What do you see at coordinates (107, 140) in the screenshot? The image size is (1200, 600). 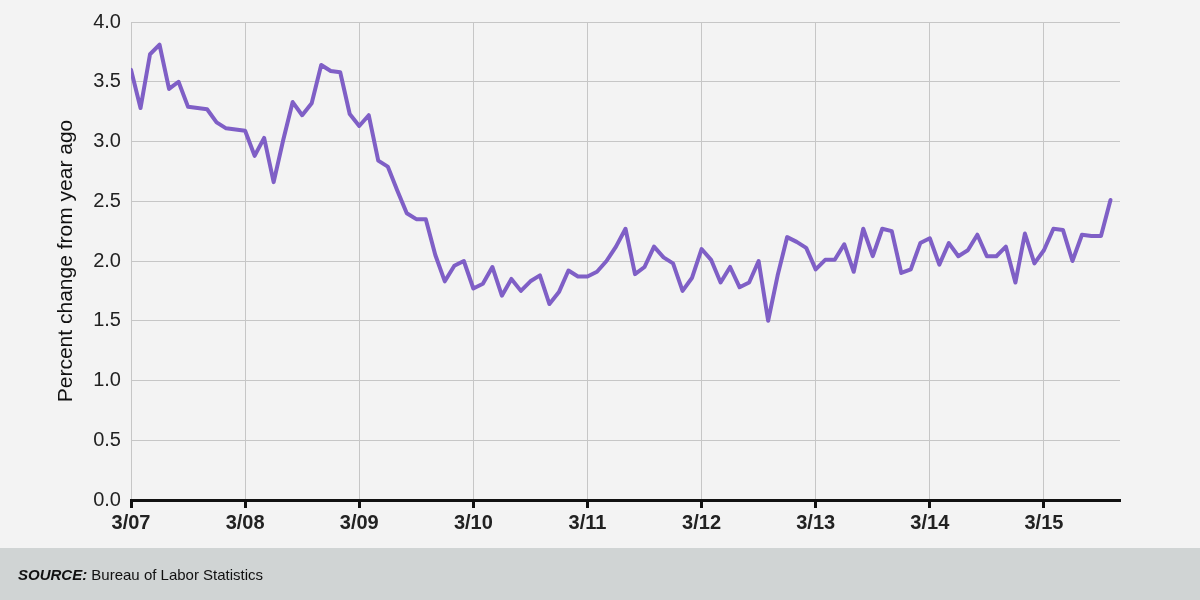 I see `y-tick-label: 3.0` at bounding box center [107, 140].